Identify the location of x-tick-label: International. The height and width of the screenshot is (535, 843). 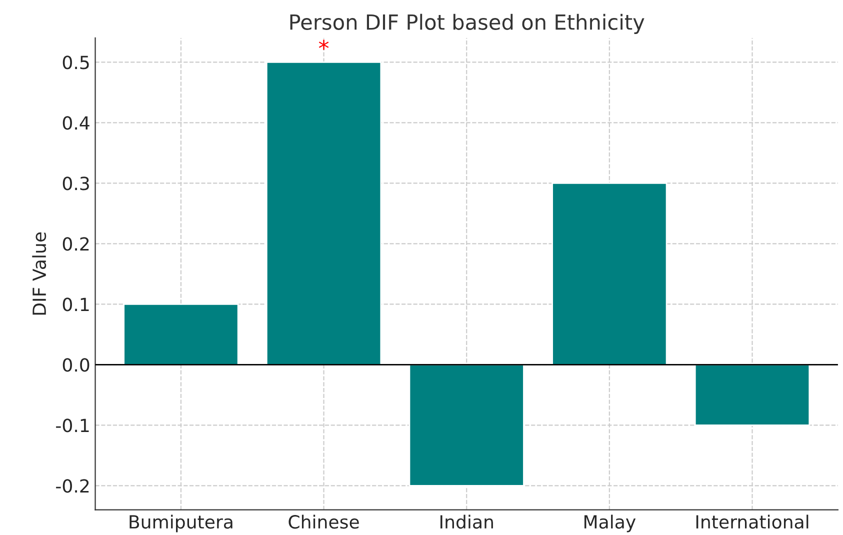
(752, 521).